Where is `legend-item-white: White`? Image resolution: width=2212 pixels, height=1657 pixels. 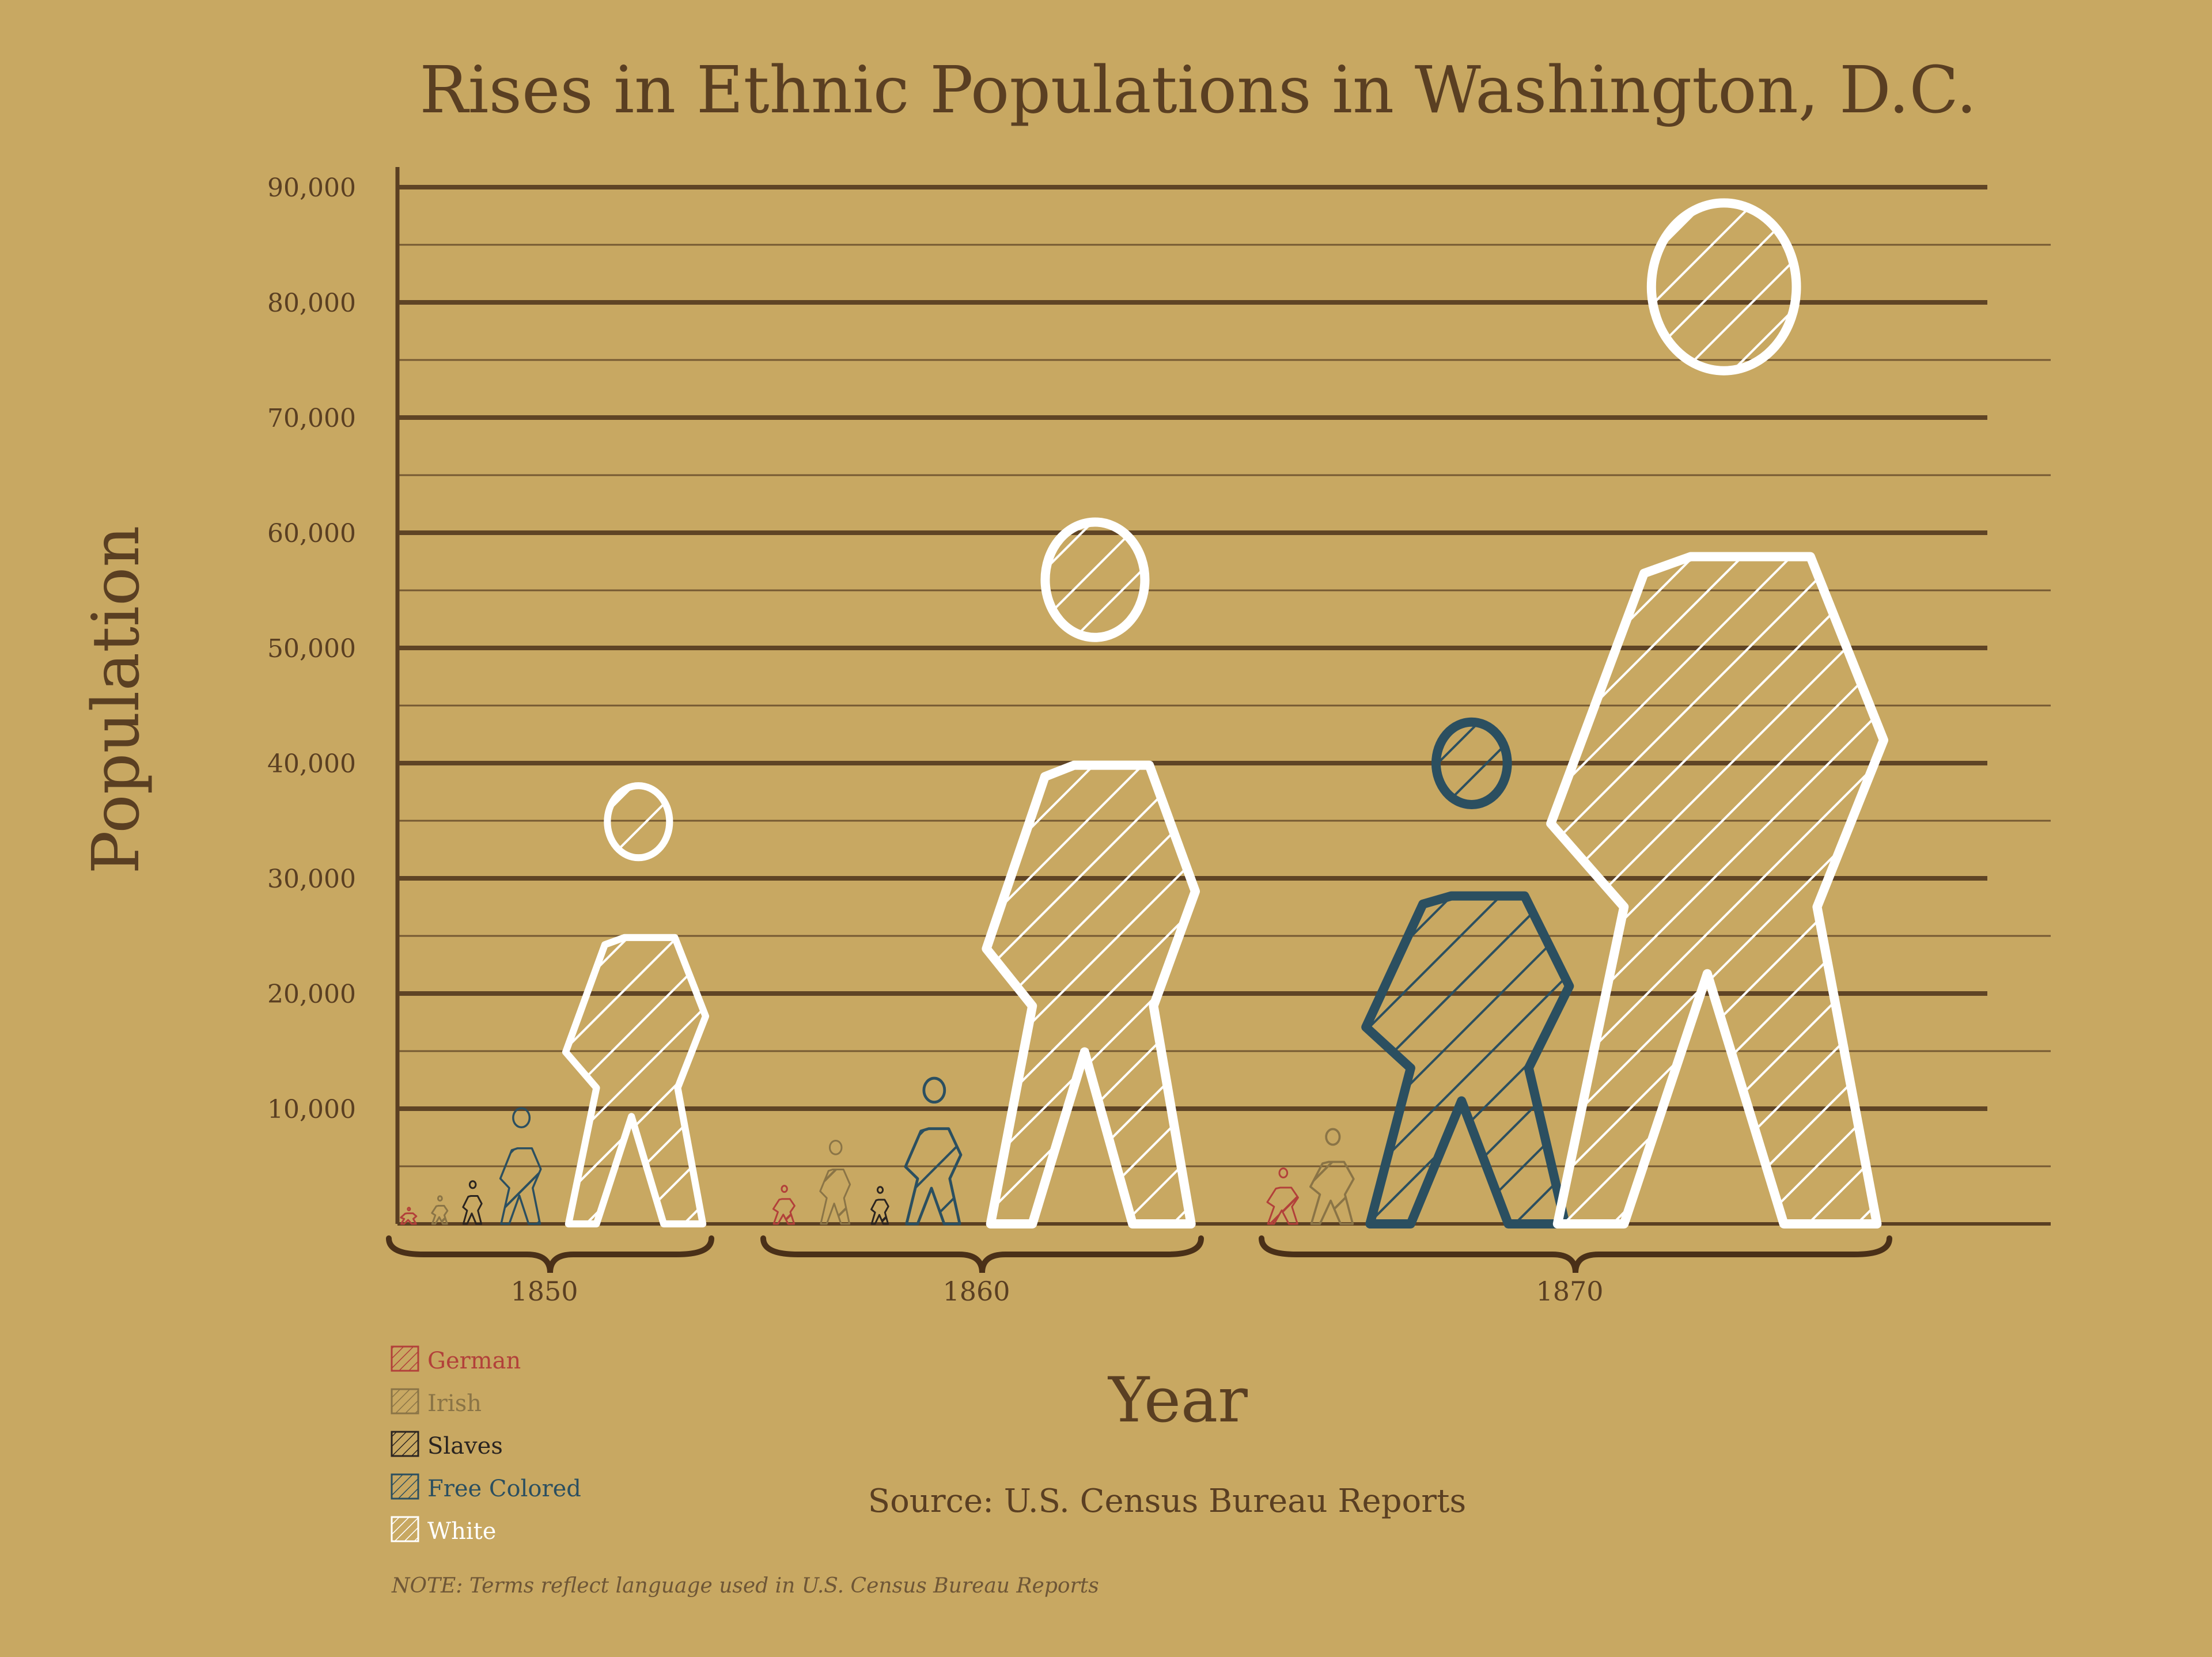
legend-item-white: White is located at coordinates (443, 1530).